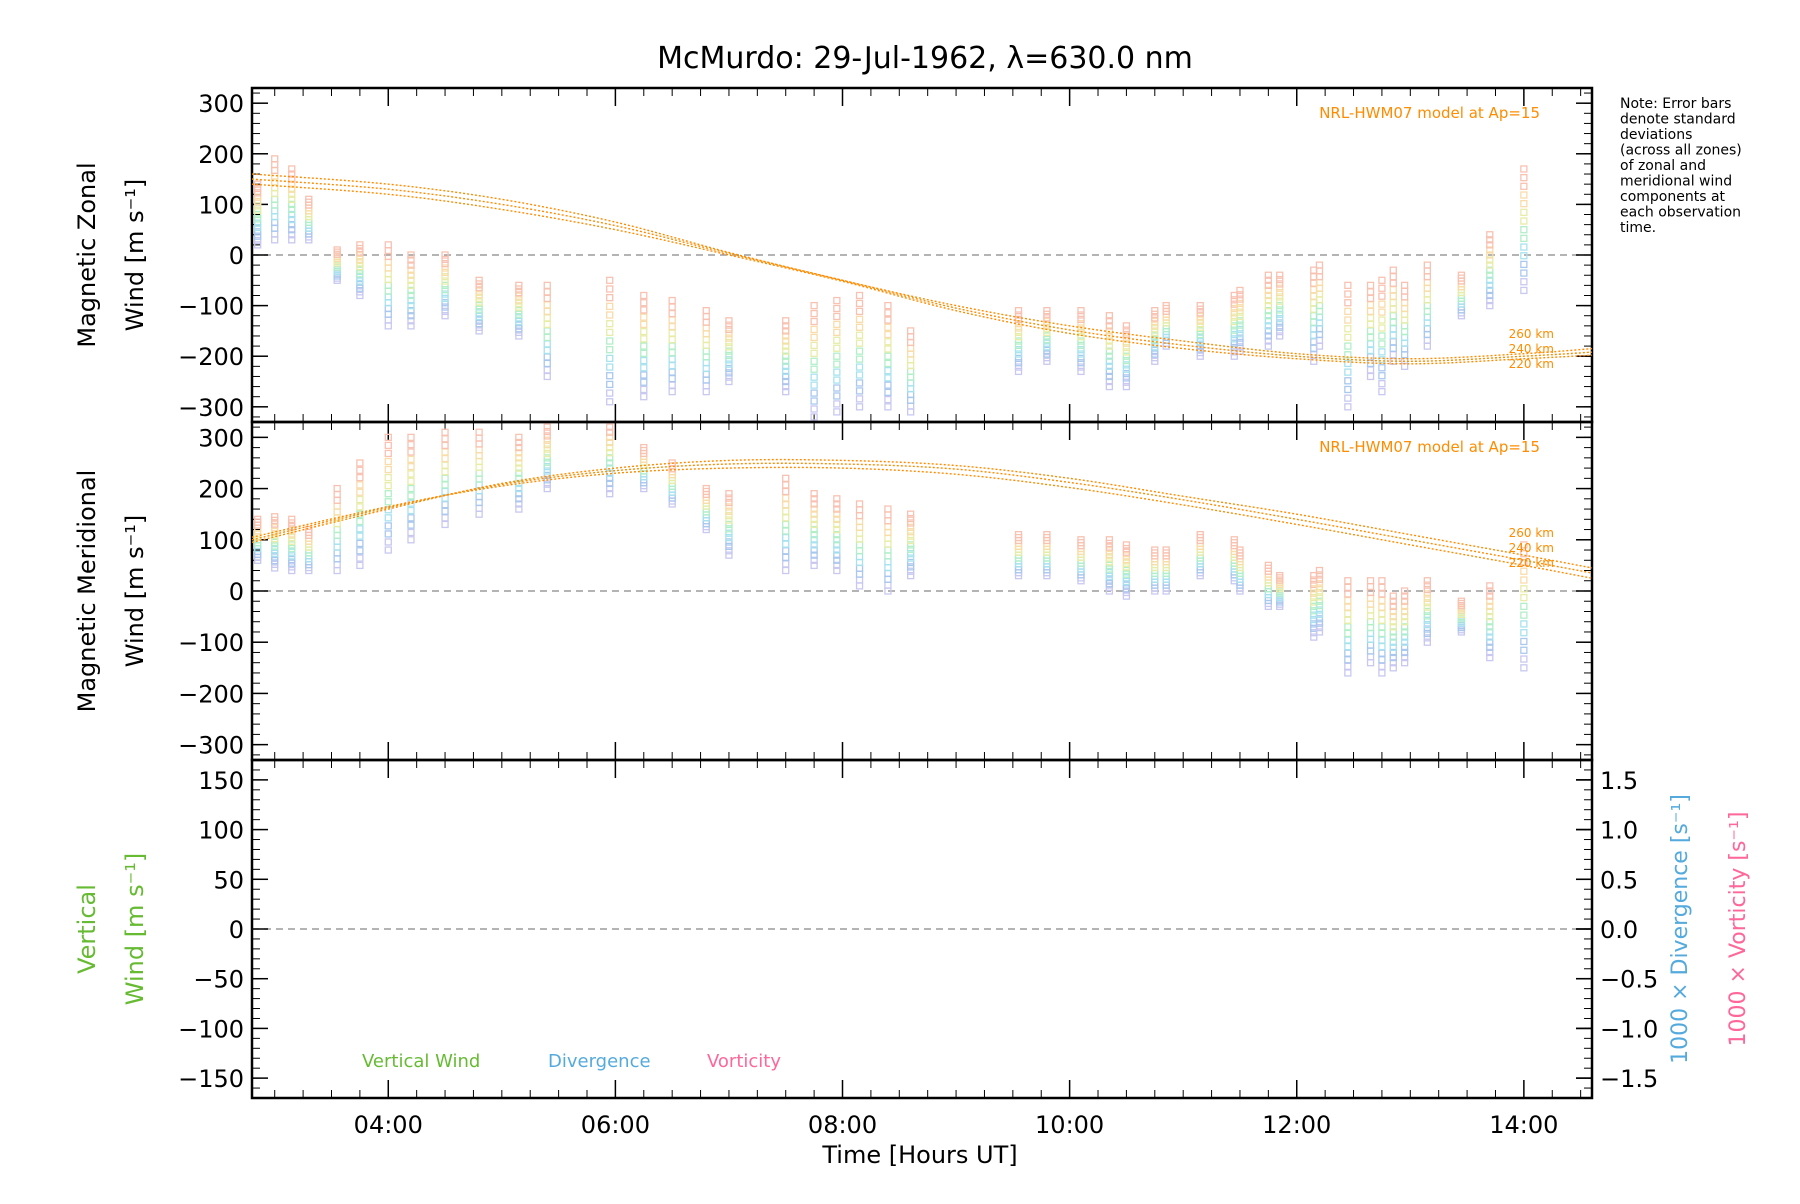 This screenshot has height=1204, width=1800. Describe the element at coordinates (1673, 197) in the screenshot. I see `note-line: components at` at that location.